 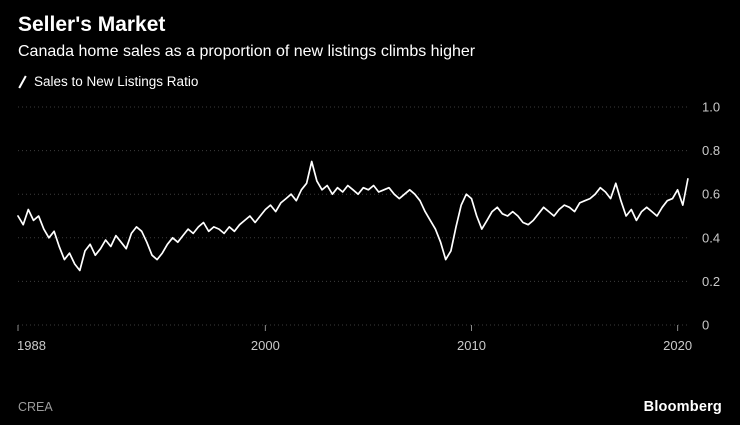 What do you see at coordinates (35, 407) in the screenshot?
I see `source-label: CREA` at bounding box center [35, 407].